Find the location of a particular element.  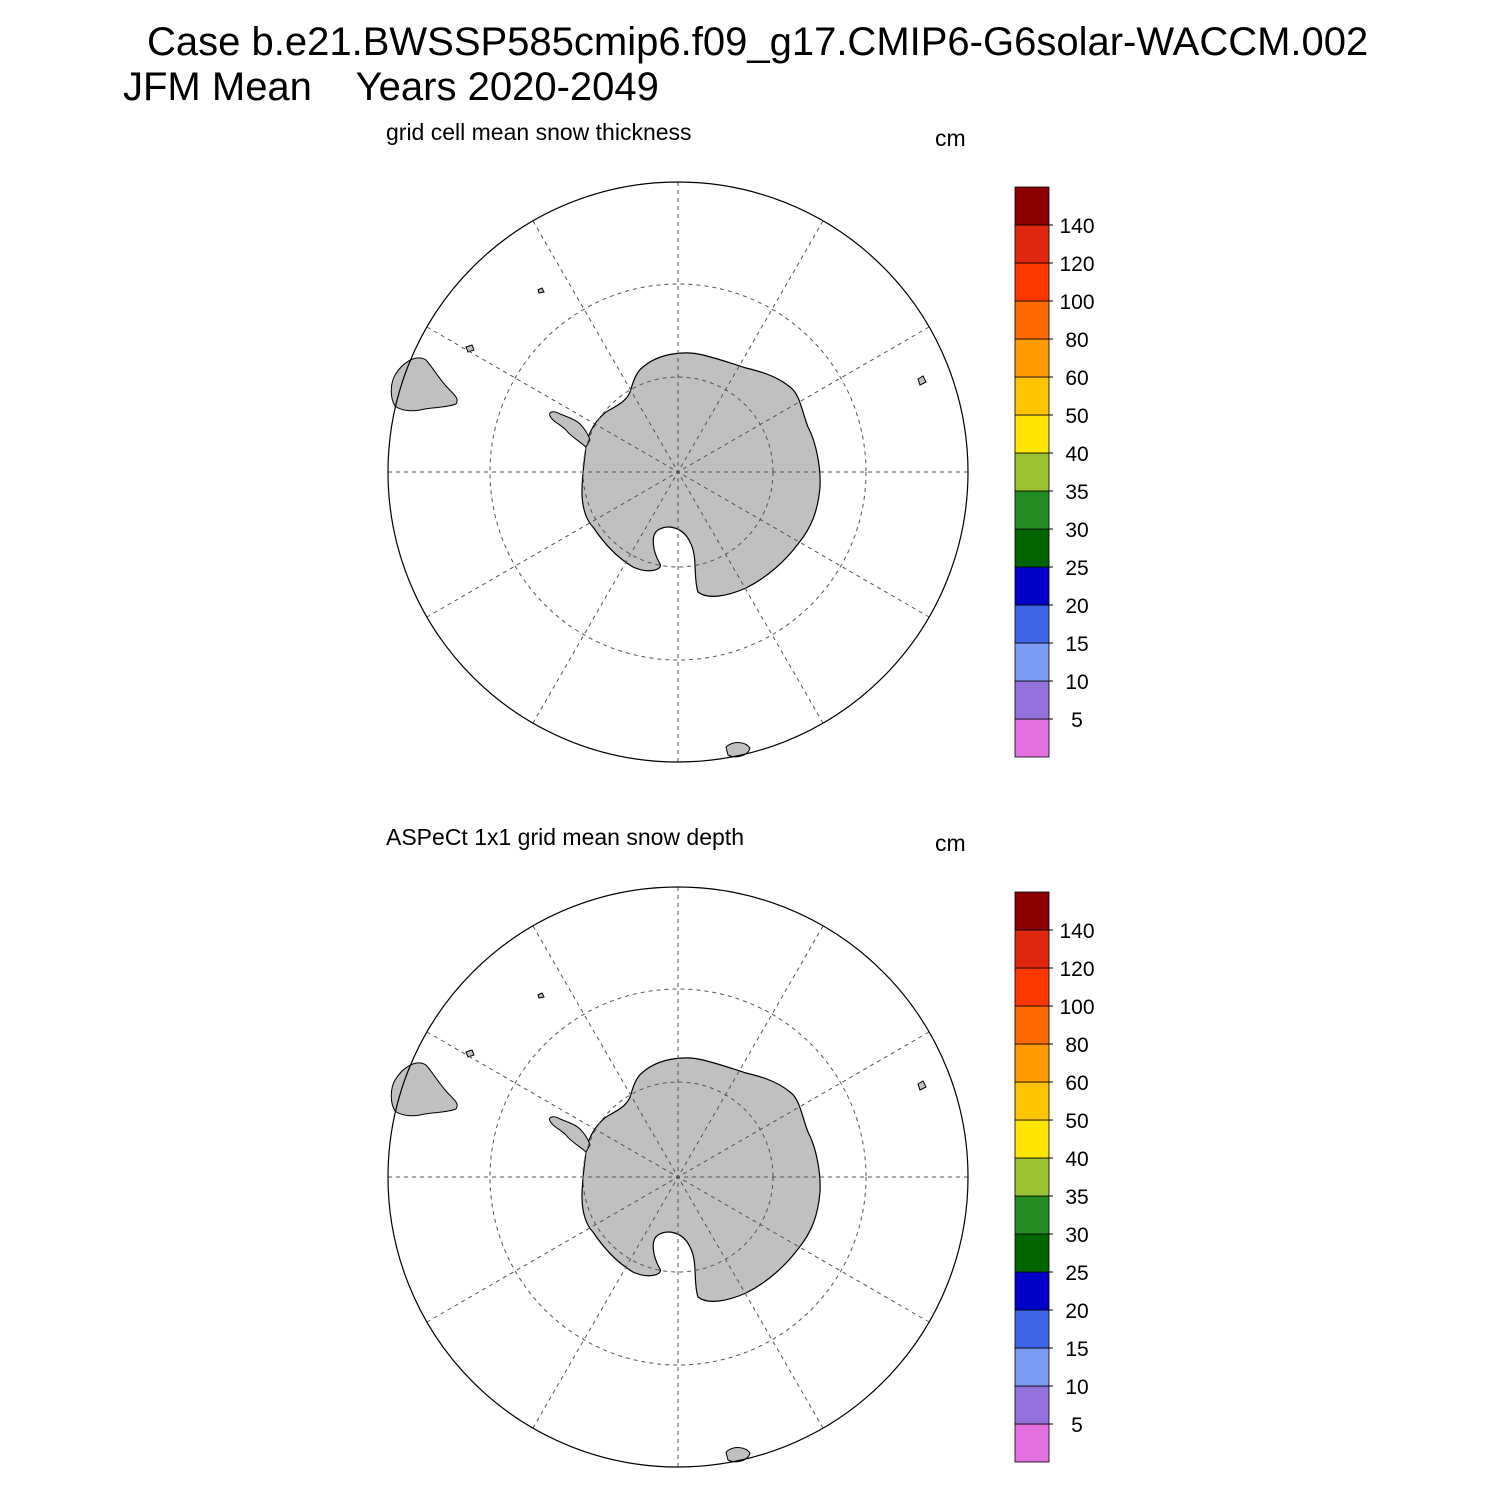

panel1-colorbar: 5 10 15 20 25 30 35 40 50 60 80 100 120 140 is located at coordinates (1054, 472).